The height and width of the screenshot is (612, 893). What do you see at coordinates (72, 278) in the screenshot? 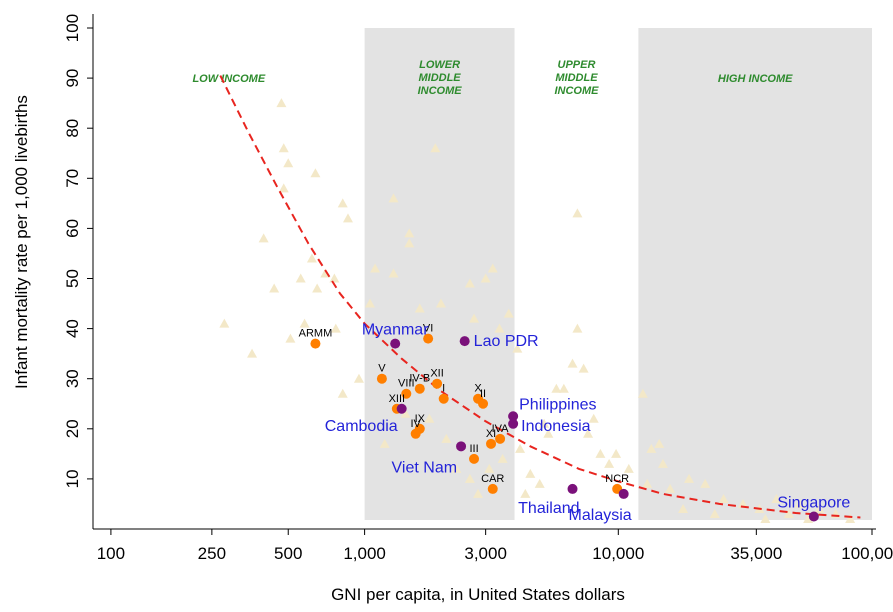
I see `y-tick-label-50: 50` at bounding box center [72, 278].